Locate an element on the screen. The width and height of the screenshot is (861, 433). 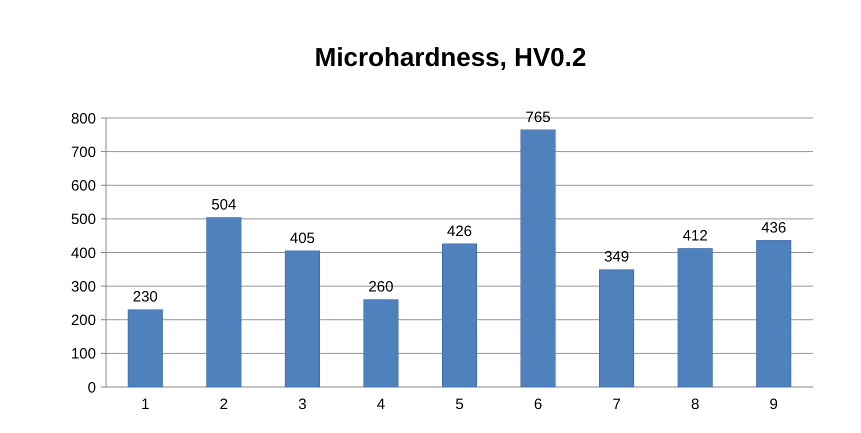
data-label: 405 is located at coordinates (302, 238).